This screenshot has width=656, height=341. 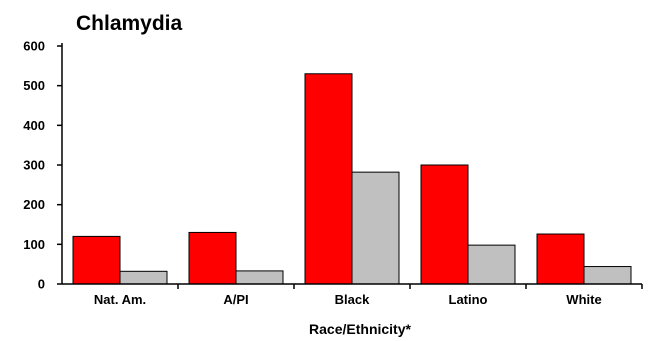 What do you see at coordinates (34, 244) in the screenshot?
I see `y-tick-label: 100` at bounding box center [34, 244].